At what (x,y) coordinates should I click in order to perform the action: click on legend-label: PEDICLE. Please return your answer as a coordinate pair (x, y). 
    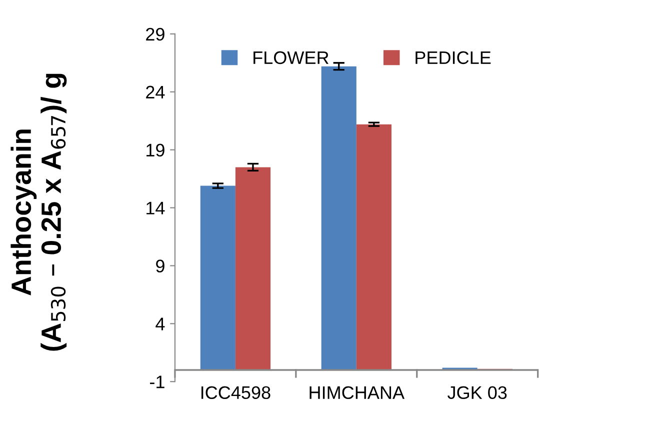
    Looking at the image, I should click on (453, 57).